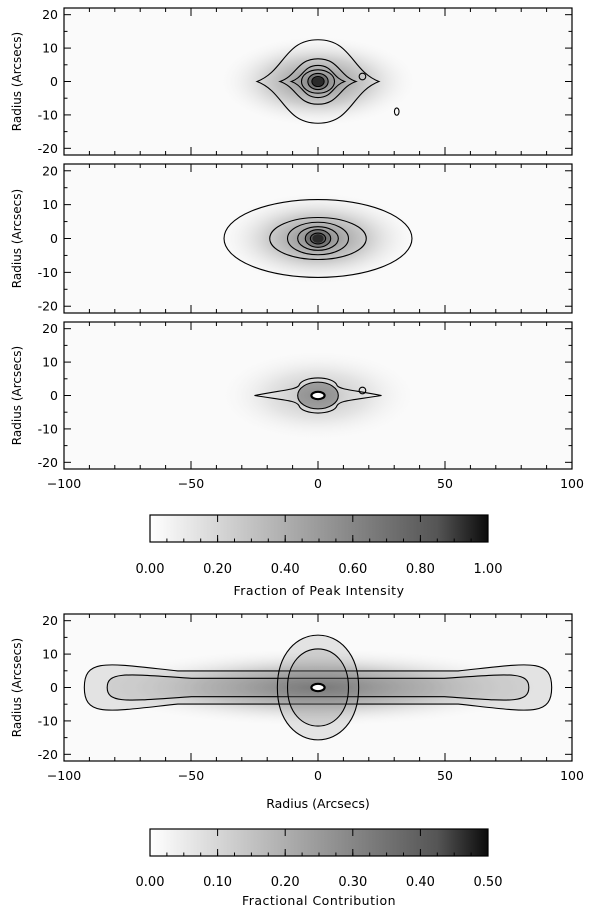  Describe the element at coordinates (352, 882) in the screenshot. I see `colorbar-tick-label: 0.30` at that location.